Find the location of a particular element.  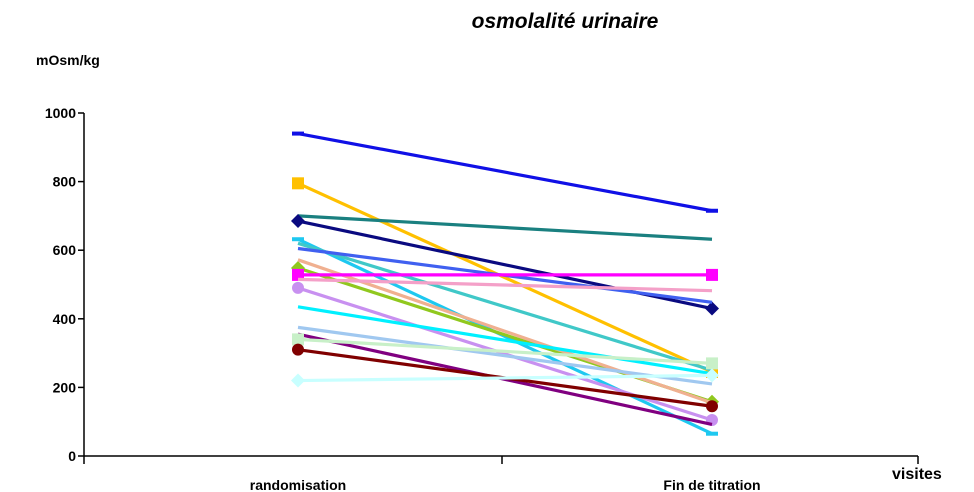

y-tick-label: 1000 is located at coordinates (60, 113).